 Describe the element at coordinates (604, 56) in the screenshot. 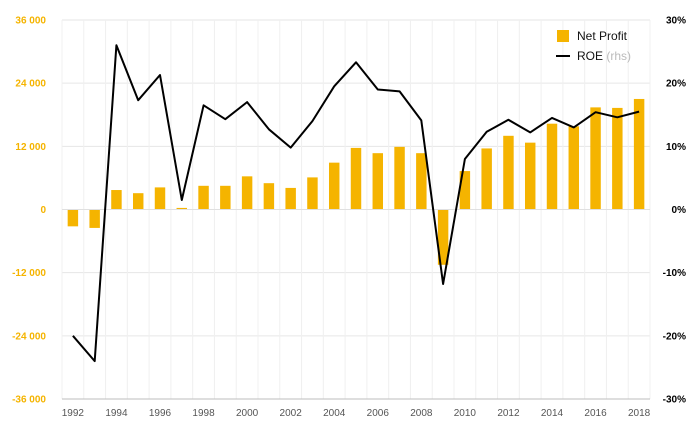

I see `legend-roe-label: ROE (rhs)` at that location.